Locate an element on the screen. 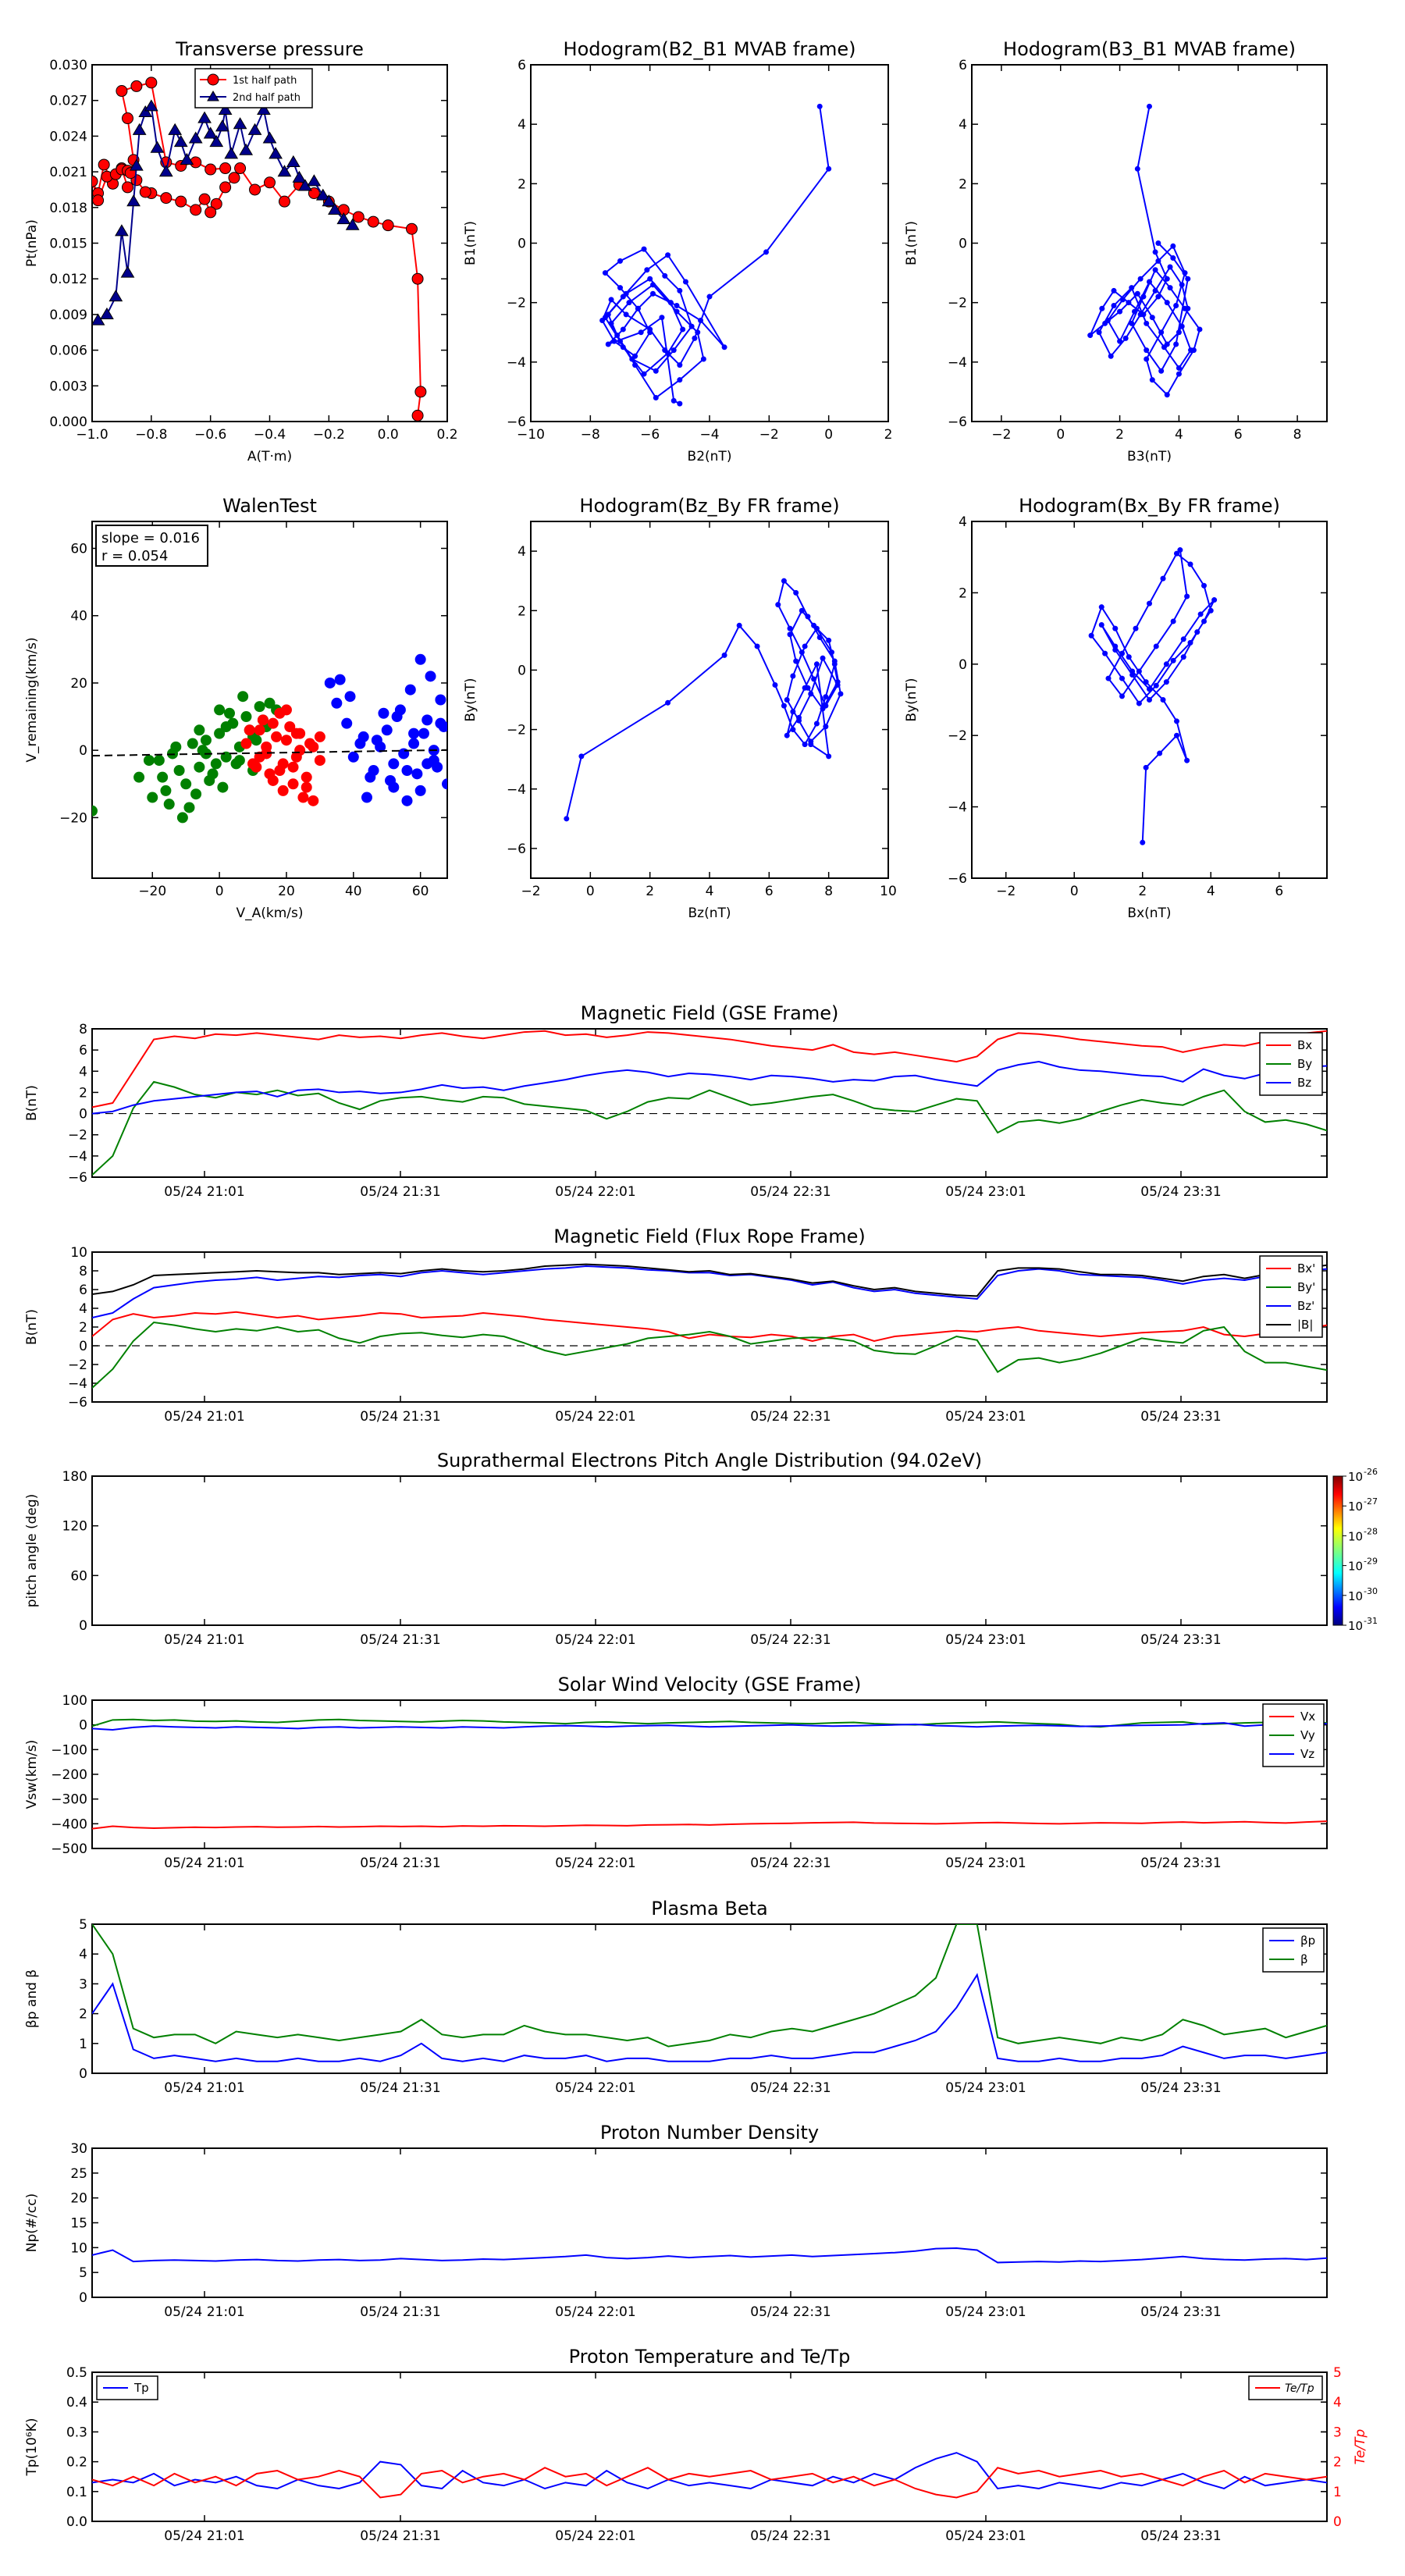  y-tick-label: 2 is located at coordinates (83, 2015).